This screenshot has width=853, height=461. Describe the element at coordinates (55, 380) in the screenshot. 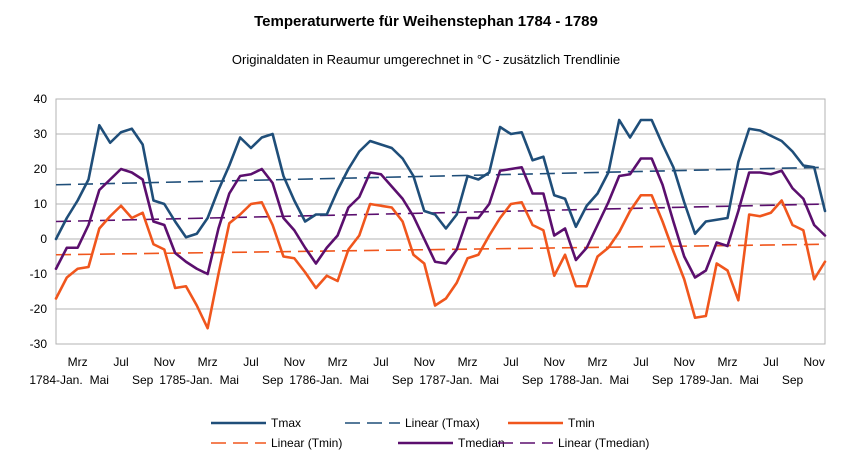

I see `x-tick-label: 1784-Jan.` at that location.